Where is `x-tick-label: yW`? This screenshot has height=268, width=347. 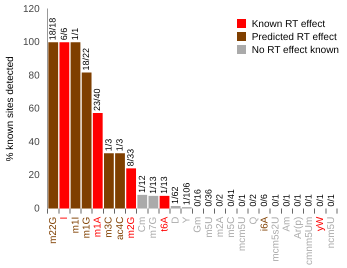
x-tick-label: yW is located at coordinates (320, 224).